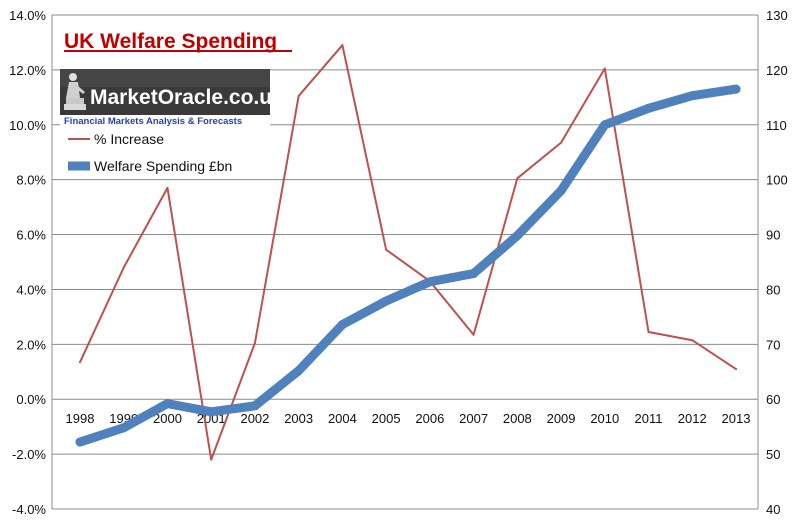 This screenshot has height=527, width=800. What do you see at coordinates (31, 289) in the screenshot?
I see `y-left-tick-label: 4.0%` at bounding box center [31, 289].